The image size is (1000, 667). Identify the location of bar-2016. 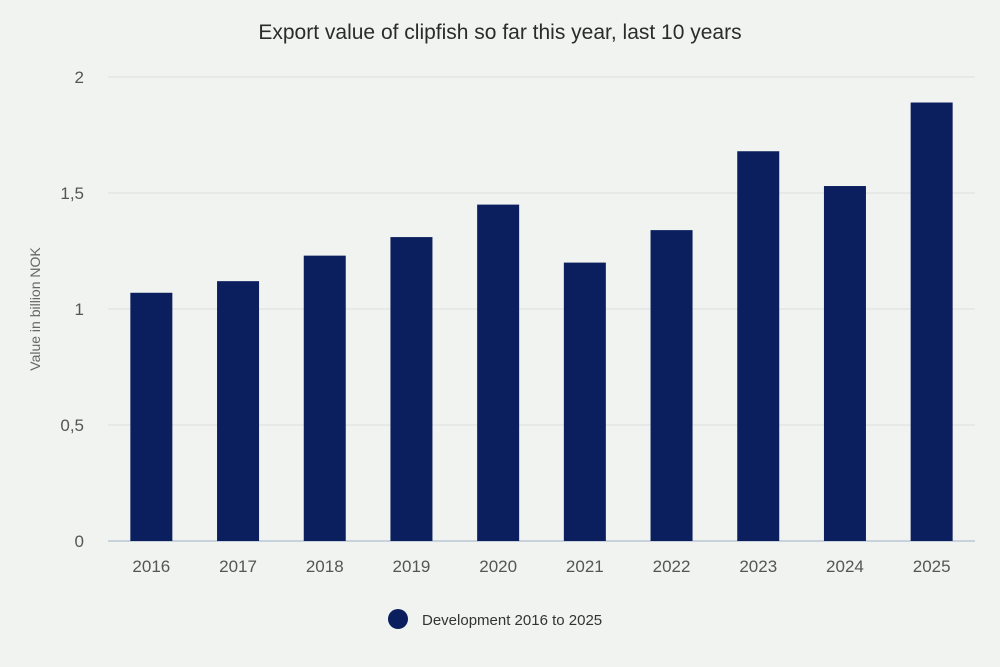
(151, 416).